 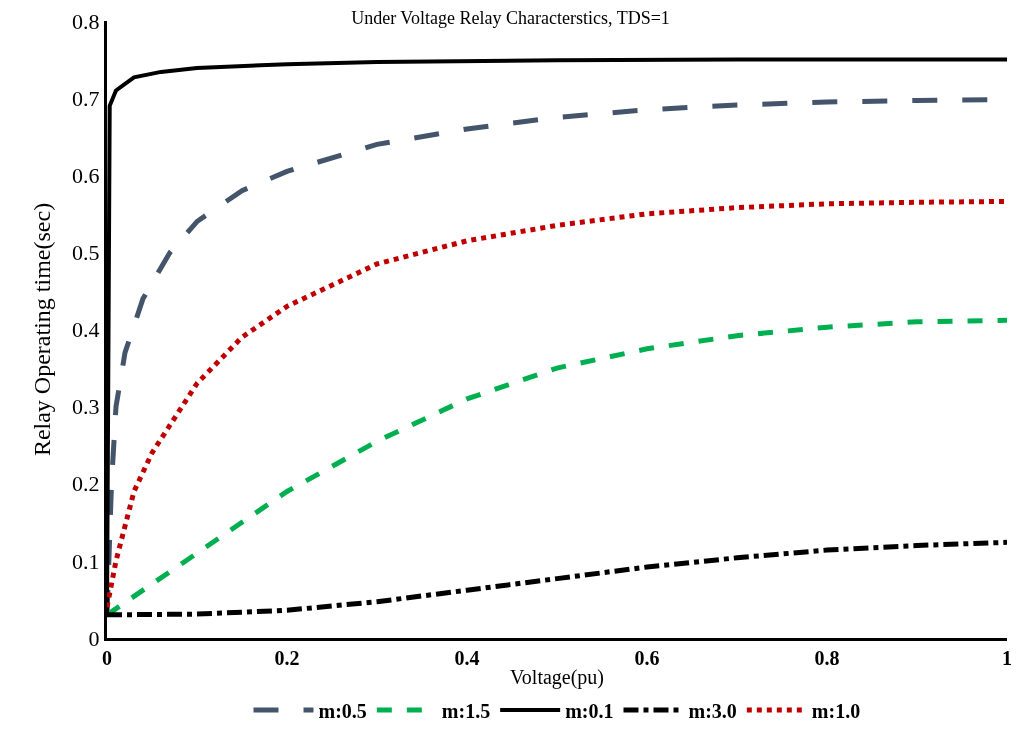 What do you see at coordinates (86, 98) in the screenshot?
I see `y-tick-label: 0.7` at bounding box center [86, 98].